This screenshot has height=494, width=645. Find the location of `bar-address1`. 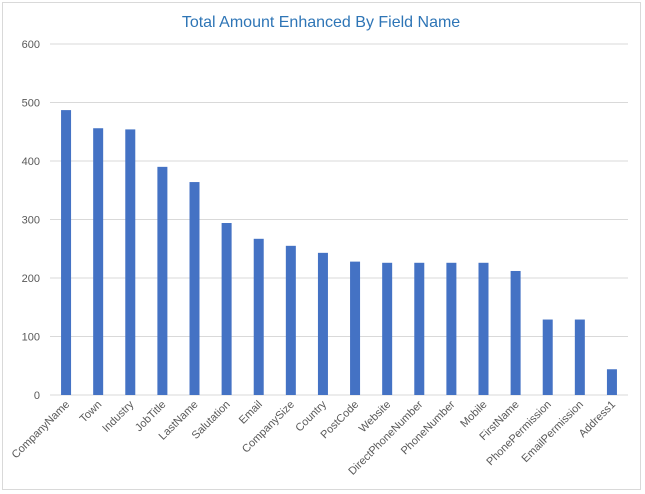

bar-address1 is located at coordinates (611, 382).